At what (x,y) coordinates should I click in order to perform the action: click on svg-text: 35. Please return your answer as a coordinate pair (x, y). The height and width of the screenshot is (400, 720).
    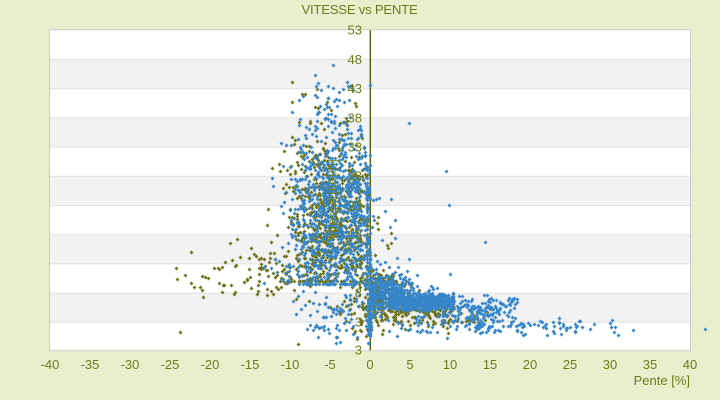
    Looking at the image, I should click on (650, 364).